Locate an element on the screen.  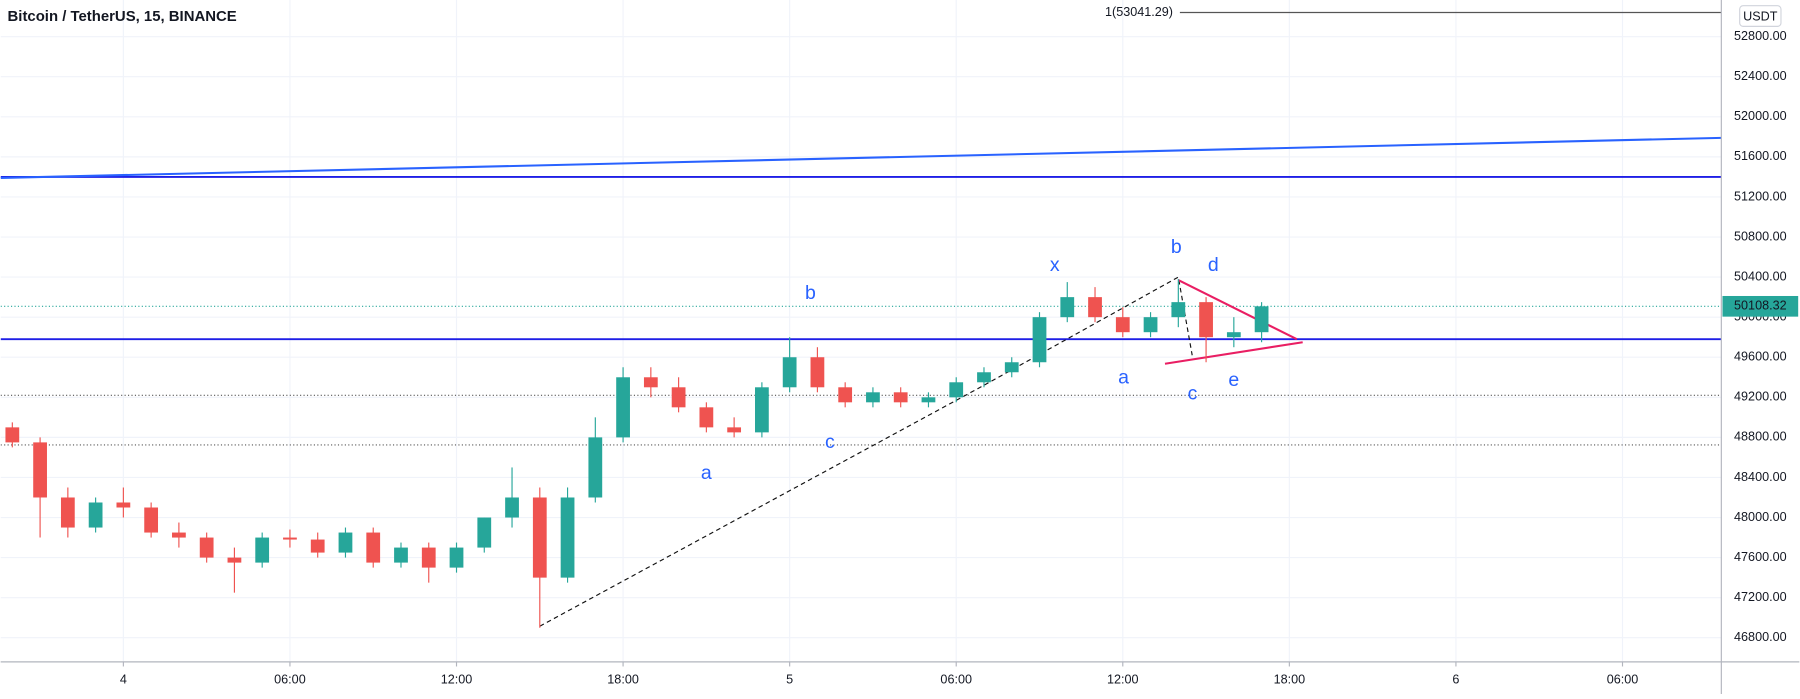
y-tick-label: 51200.00 is located at coordinates (1760, 196).